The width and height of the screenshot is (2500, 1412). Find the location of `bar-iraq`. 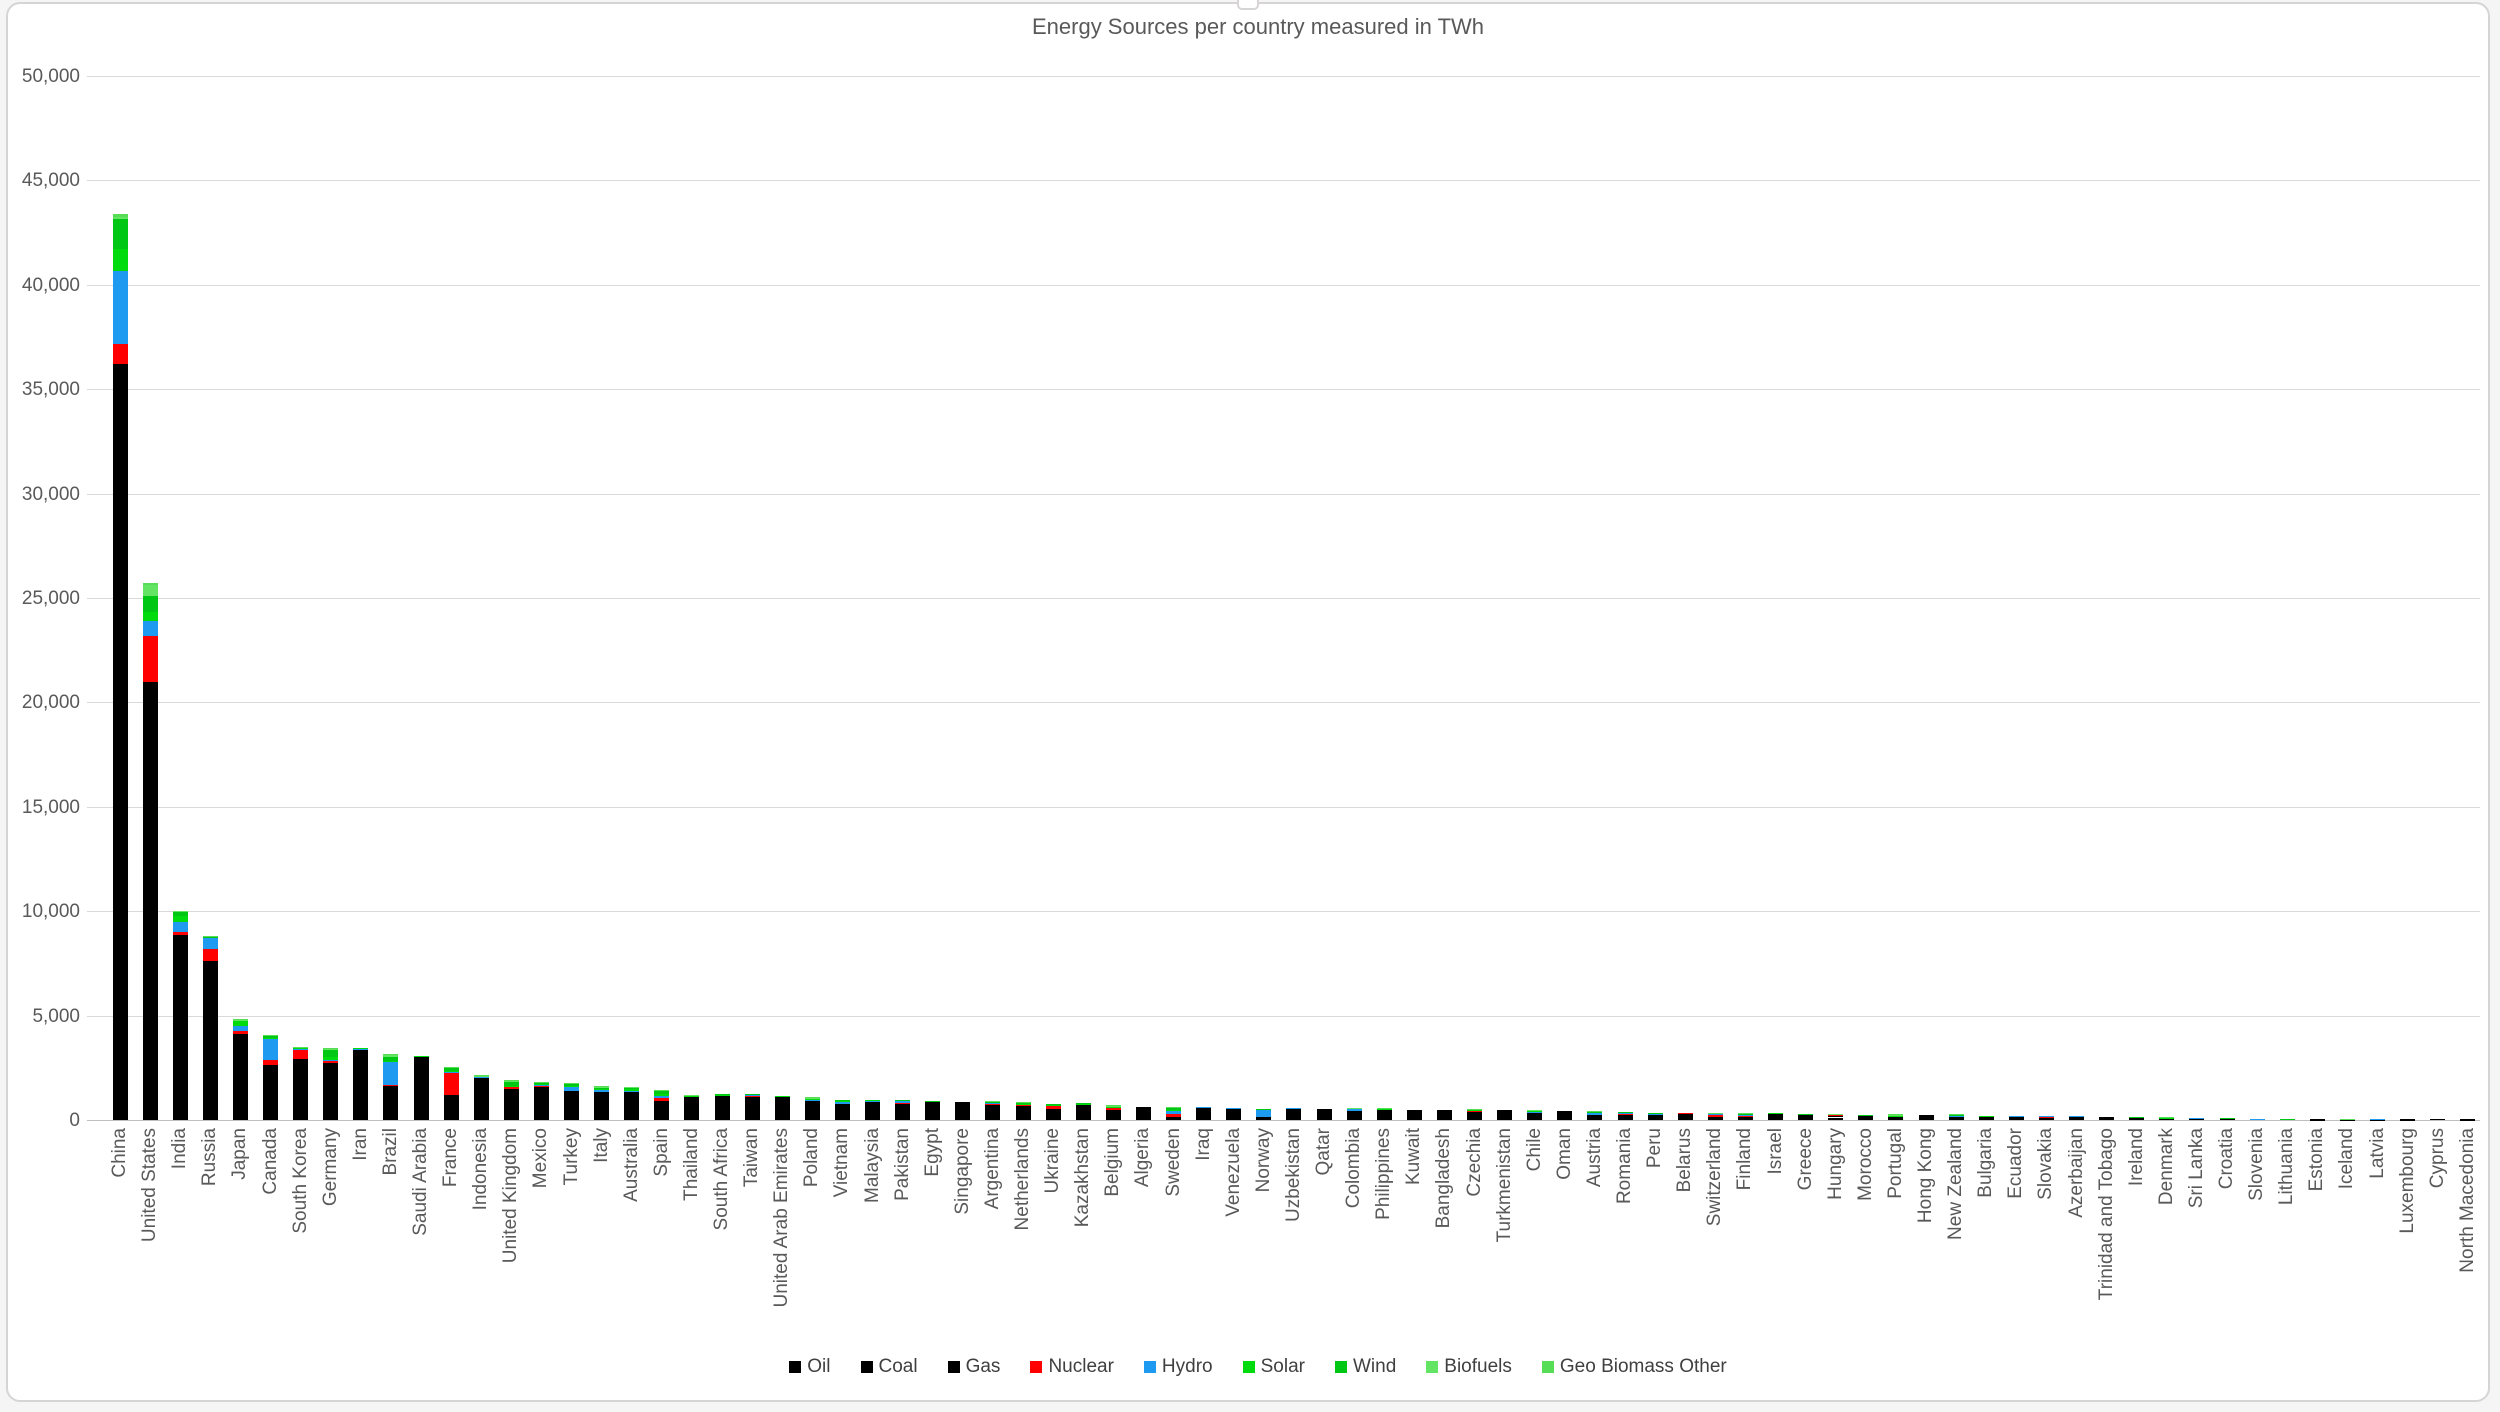

bar-iraq is located at coordinates (1204, 1113).